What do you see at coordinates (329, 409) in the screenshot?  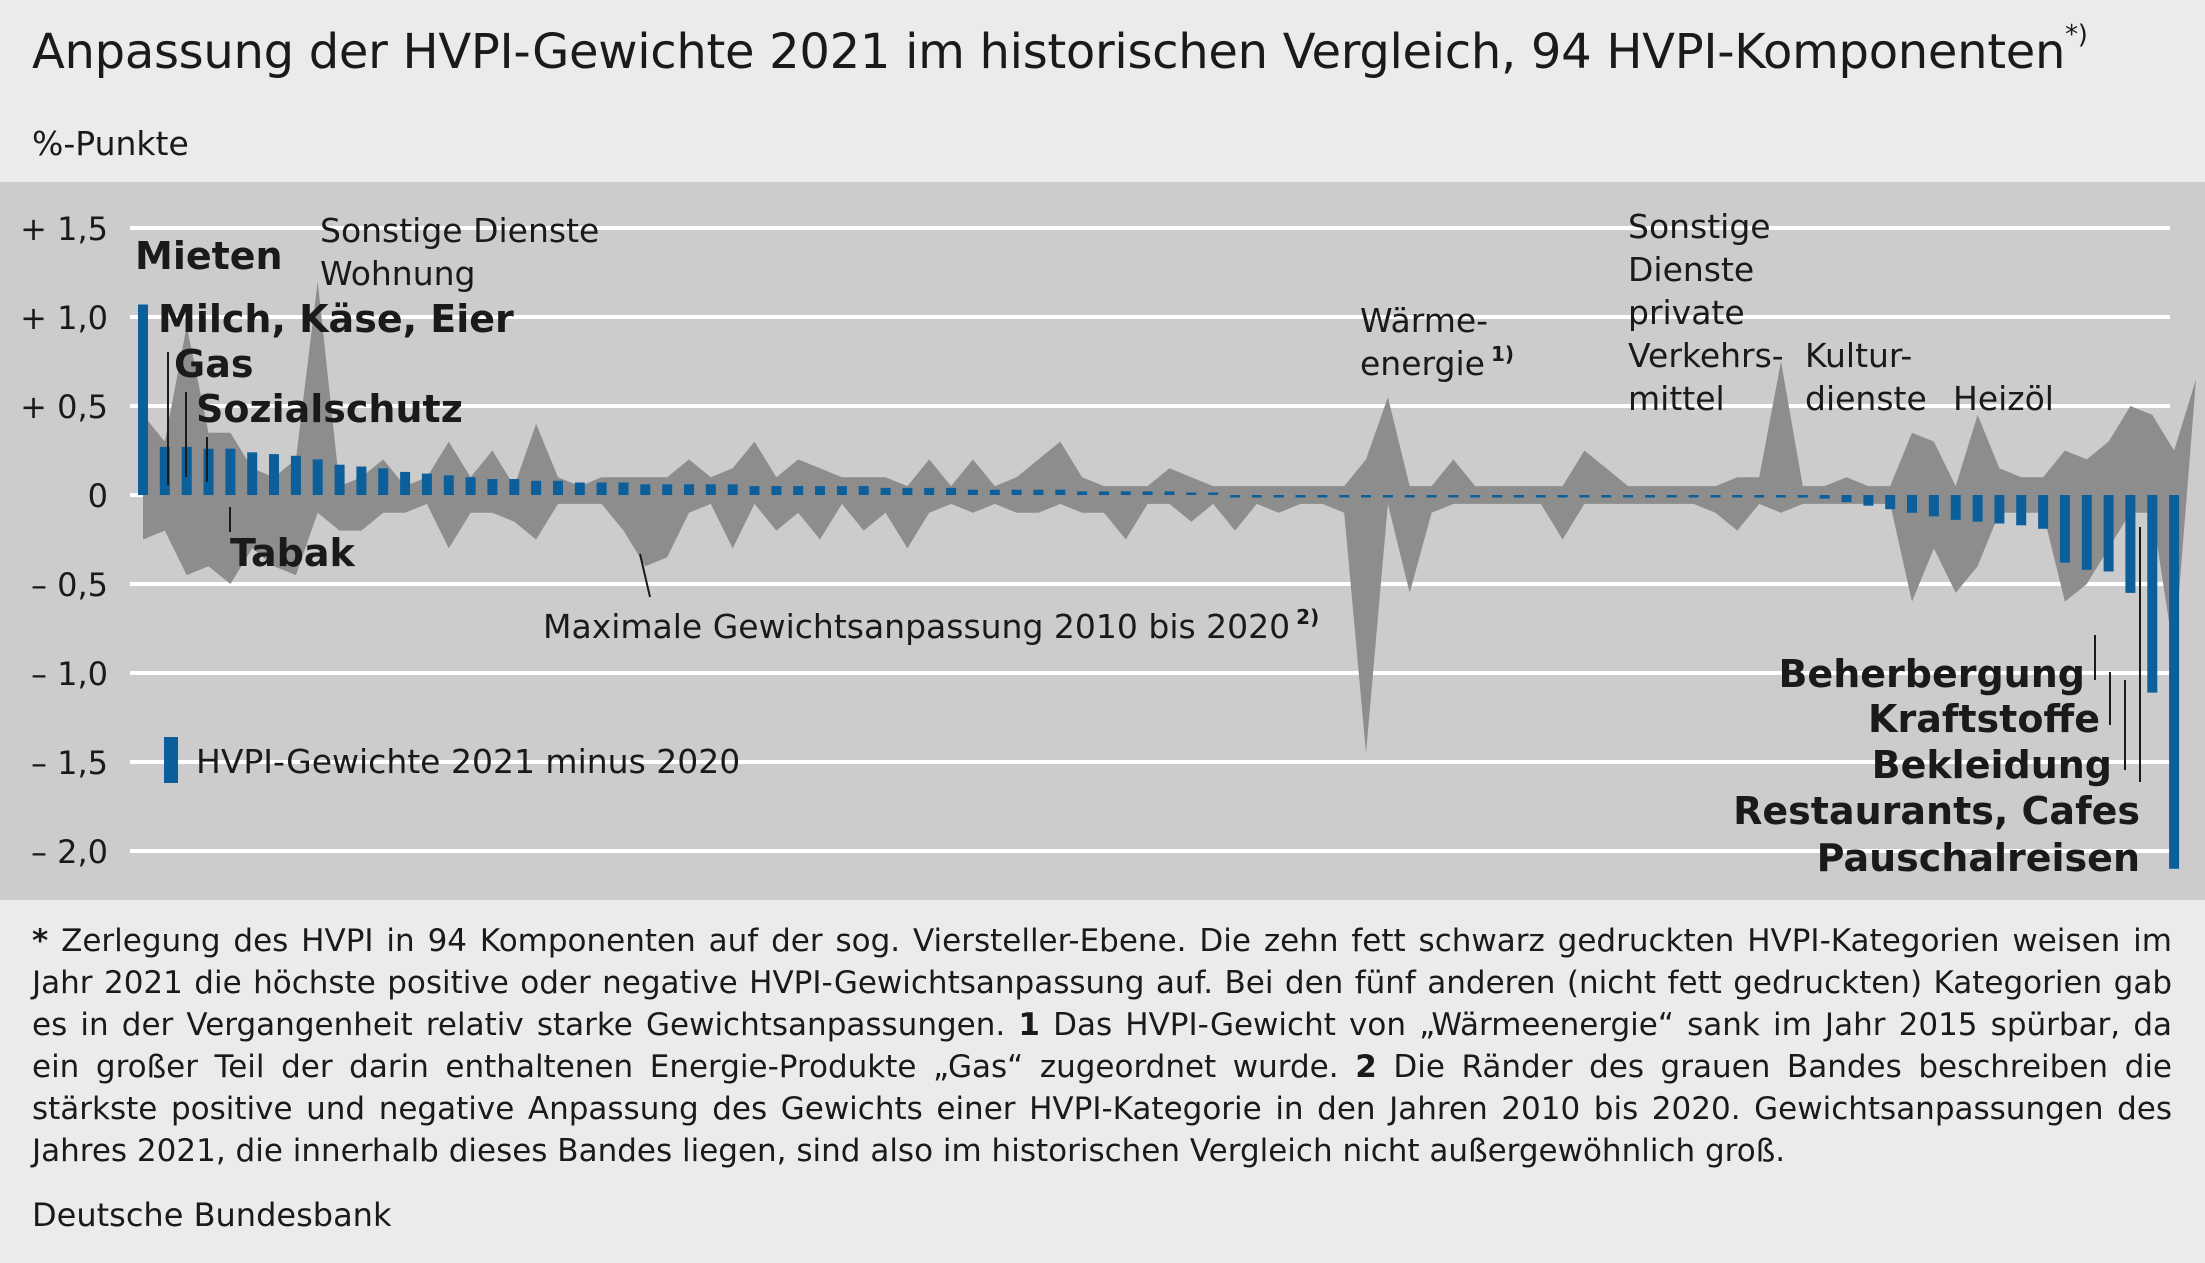 I see `annotation-label-3: Sozialschutz` at bounding box center [329, 409].